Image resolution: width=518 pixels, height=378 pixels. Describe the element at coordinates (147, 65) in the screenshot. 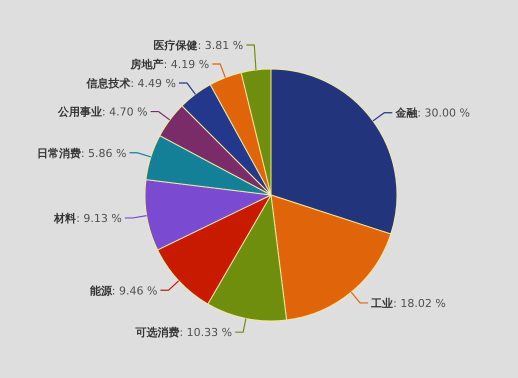

I see `slice-label: 房地产` at that location.